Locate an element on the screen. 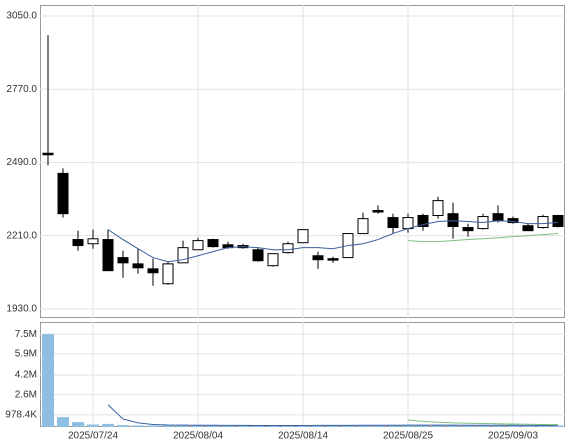 The image size is (567, 442). y-tick-label: 978.4K is located at coordinates (21, 415).